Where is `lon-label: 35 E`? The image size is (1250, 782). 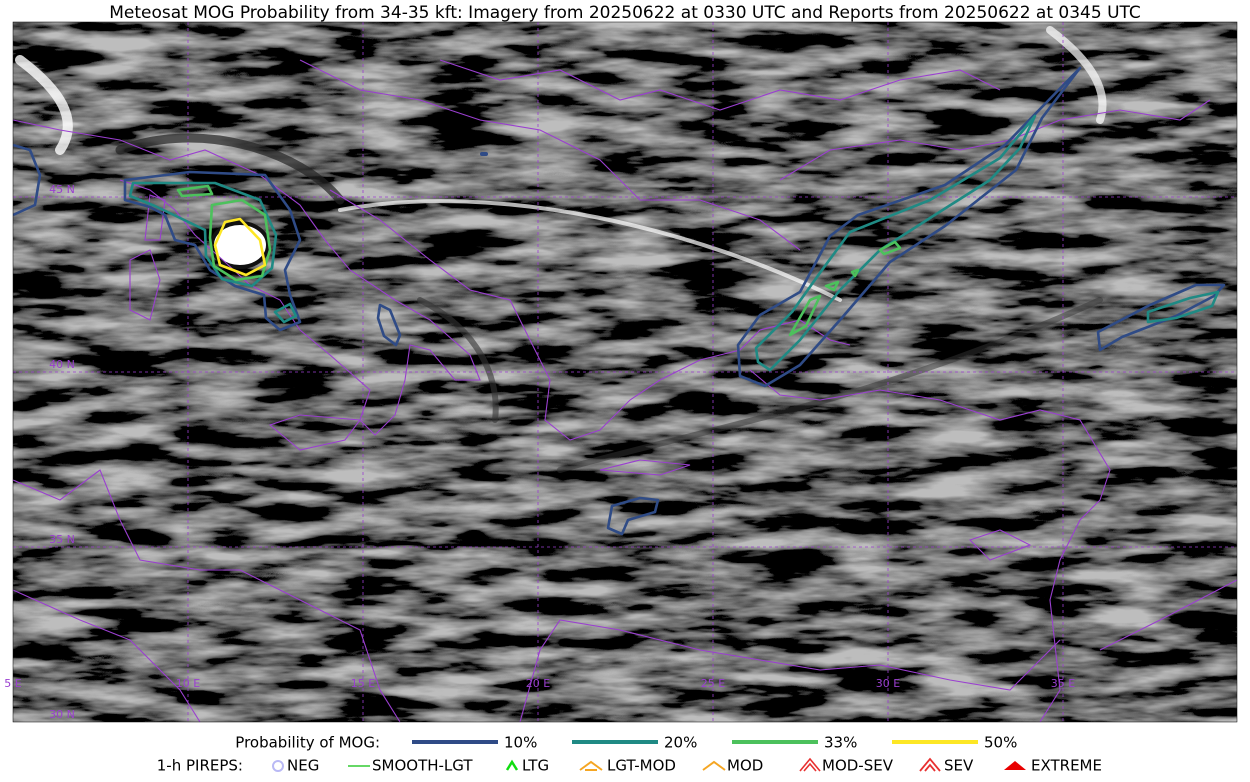 lon-label: 35 E is located at coordinates (1063, 683).